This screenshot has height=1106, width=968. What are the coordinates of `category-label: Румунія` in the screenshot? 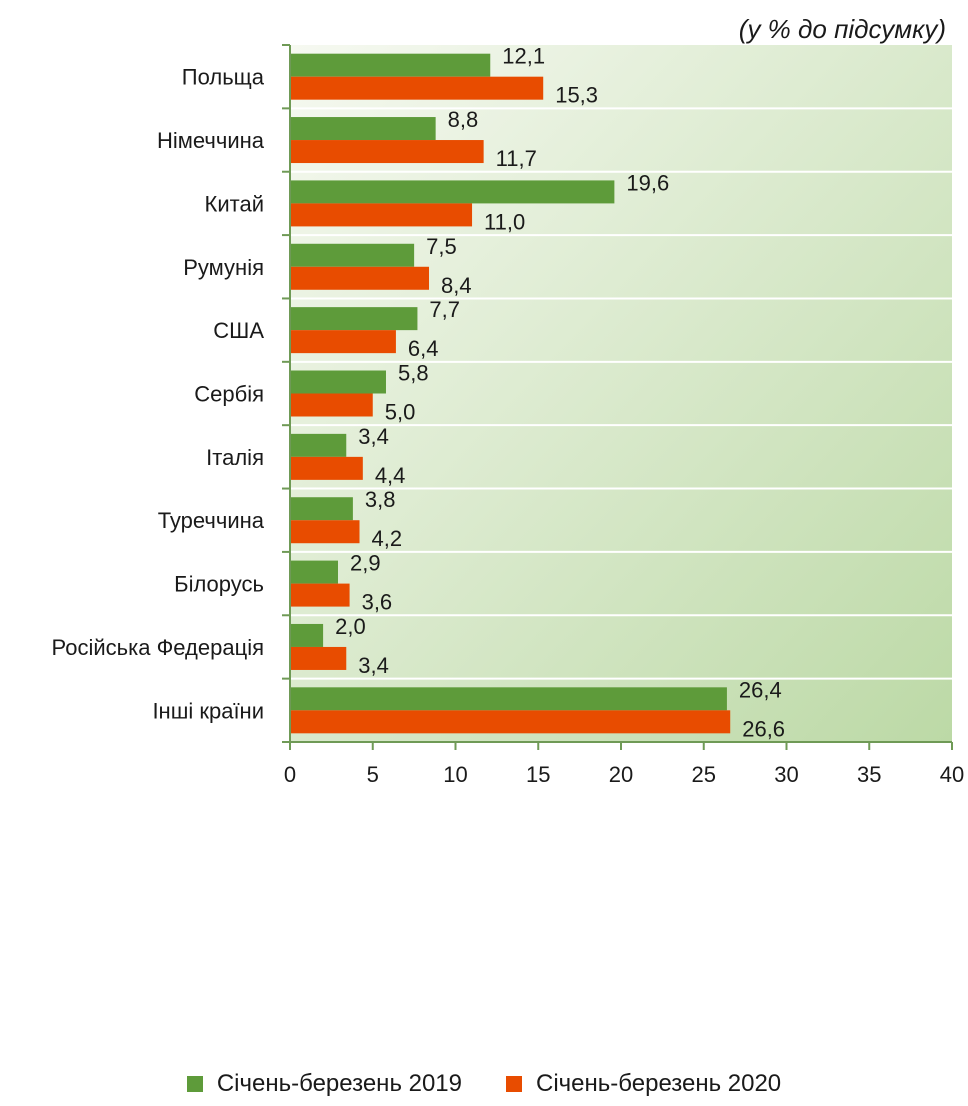 It's located at (223, 267).